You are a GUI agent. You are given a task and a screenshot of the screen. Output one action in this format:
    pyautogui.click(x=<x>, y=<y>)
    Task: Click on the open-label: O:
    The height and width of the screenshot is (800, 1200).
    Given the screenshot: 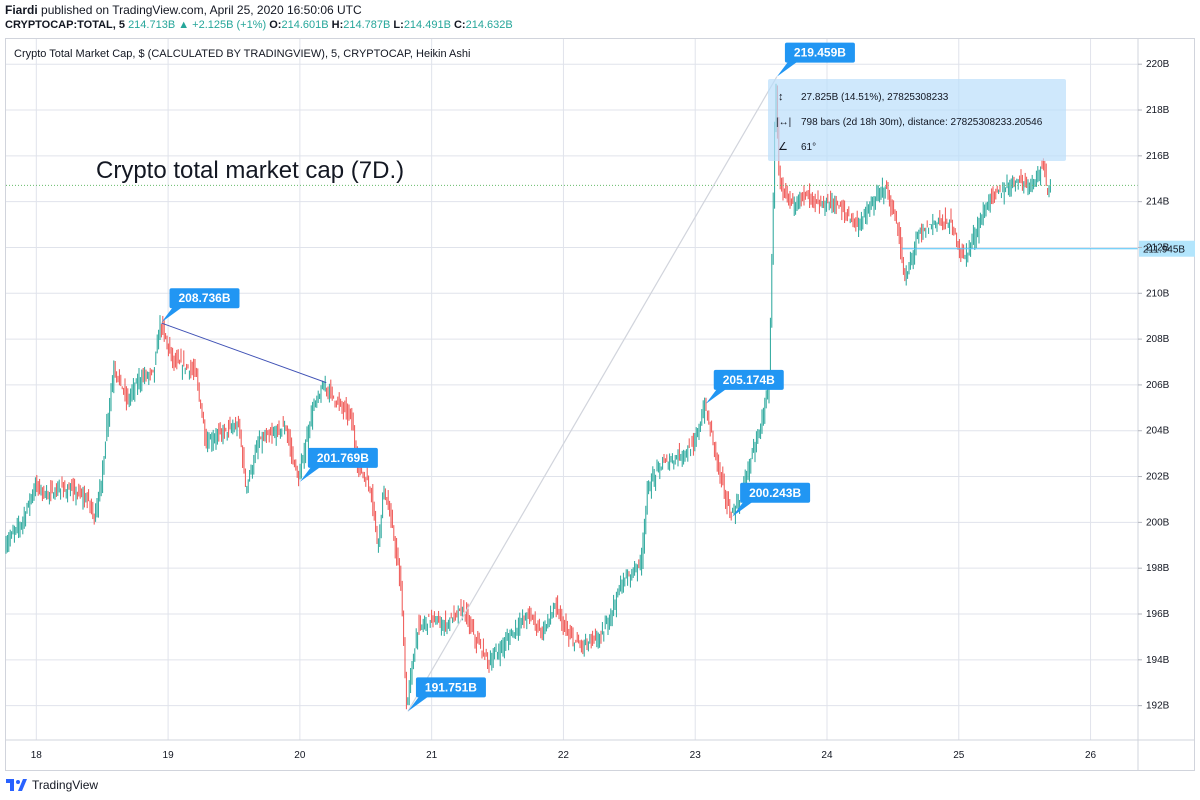 What is the action you would take?
    pyautogui.click(x=275, y=25)
    